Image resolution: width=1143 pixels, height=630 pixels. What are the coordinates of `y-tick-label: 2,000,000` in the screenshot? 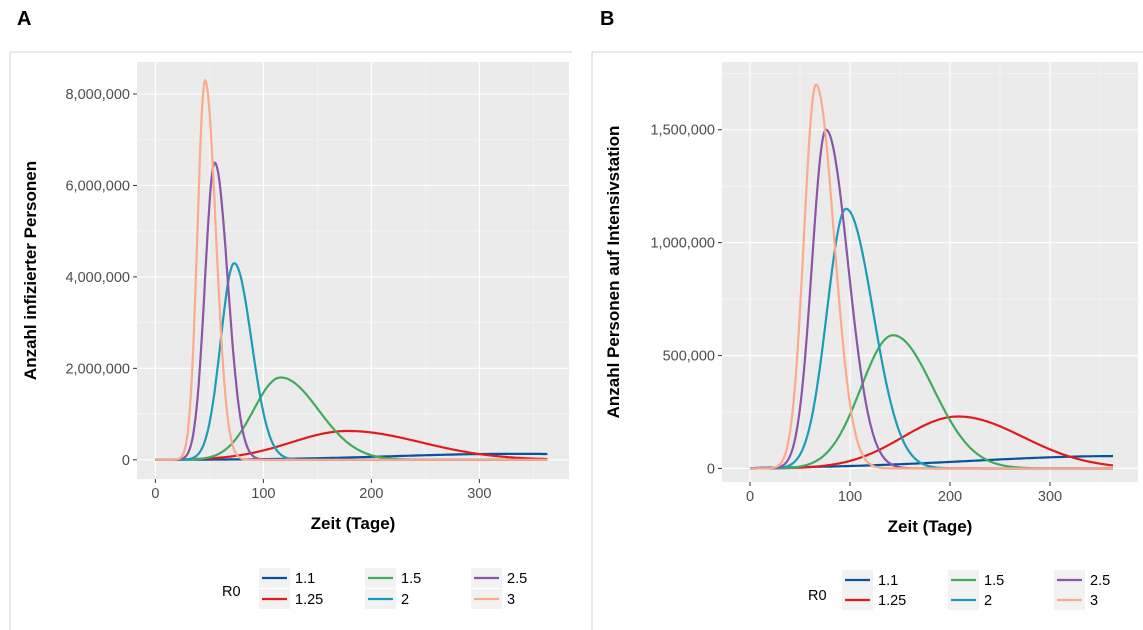 It's located at (97, 369).